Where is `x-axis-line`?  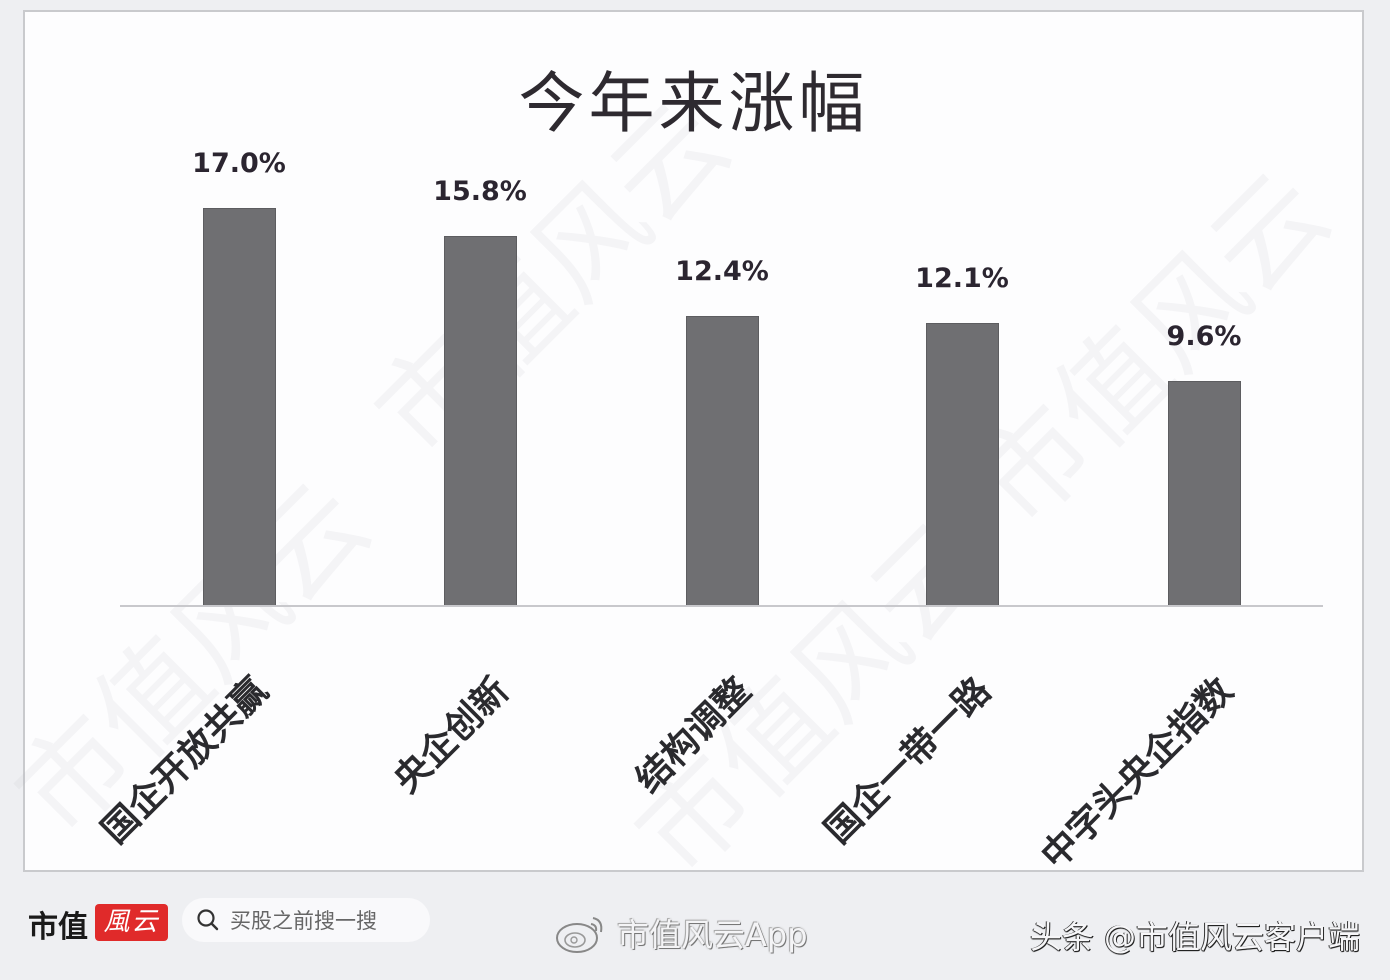 x-axis-line is located at coordinates (721, 606).